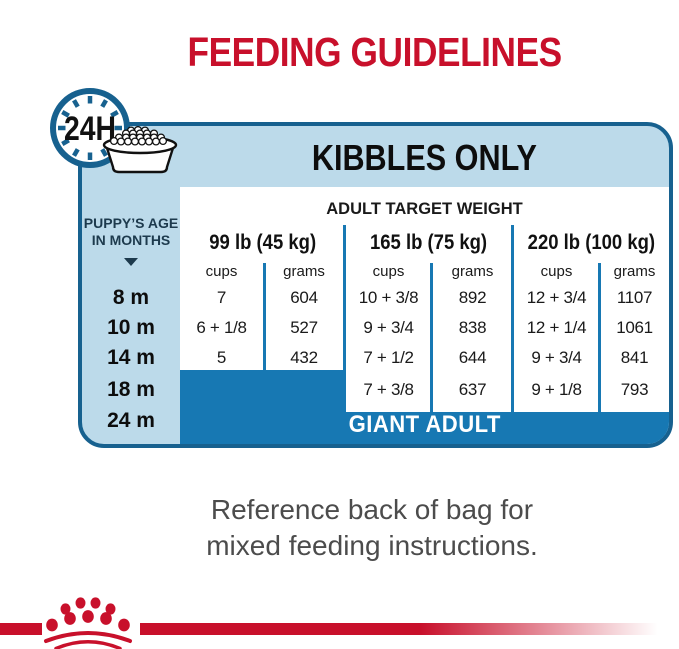  I want to click on brand-band-right, so click(409, 629).